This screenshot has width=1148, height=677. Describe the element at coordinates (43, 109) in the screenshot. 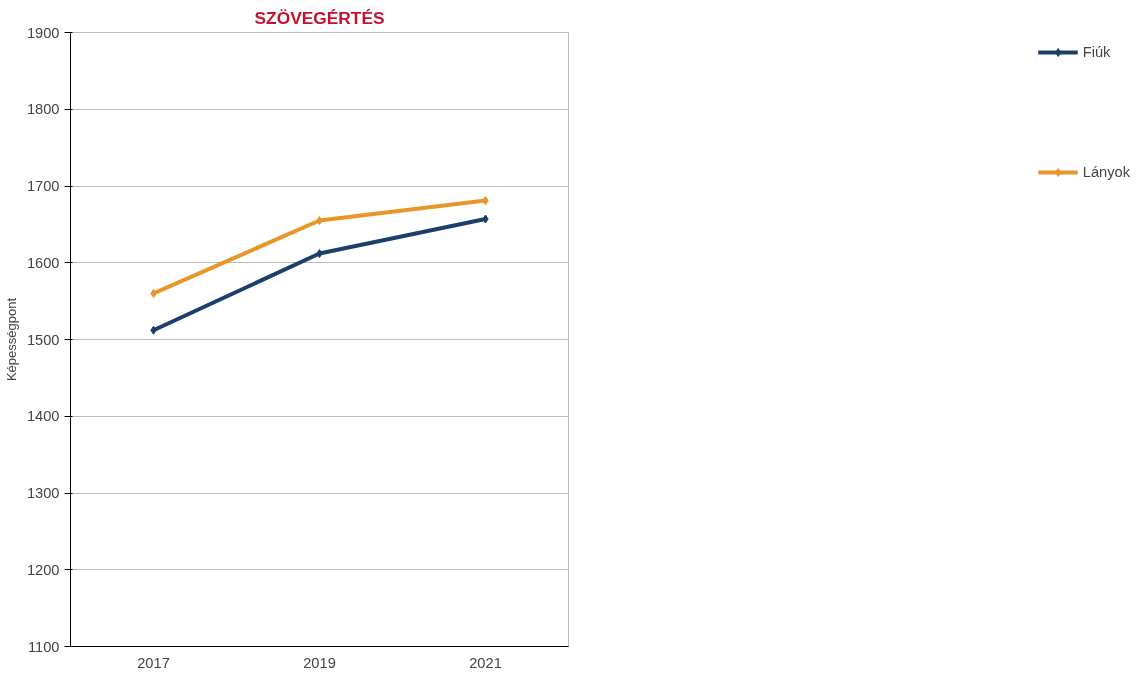

I see `y-tick-label: 1800` at that location.